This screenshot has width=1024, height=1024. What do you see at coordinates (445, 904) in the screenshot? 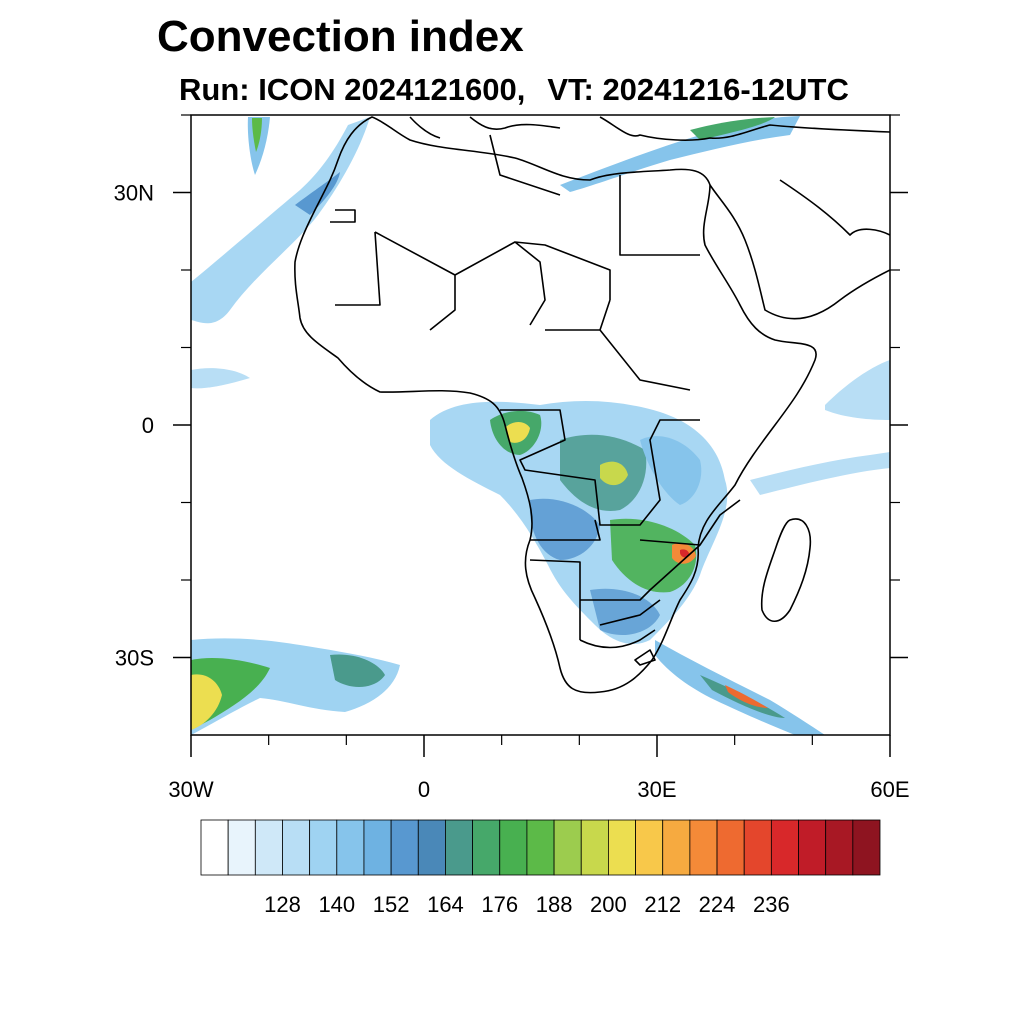
I see `colorbar-tick-label: 164` at bounding box center [445, 904].